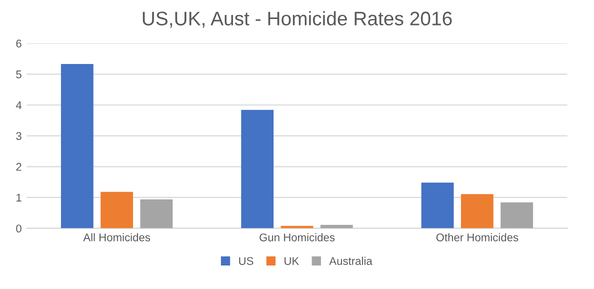 The height and width of the screenshot is (289, 594). What do you see at coordinates (19, 166) in the screenshot?
I see `y-tick-label: 2` at bounding box center [19, 166].